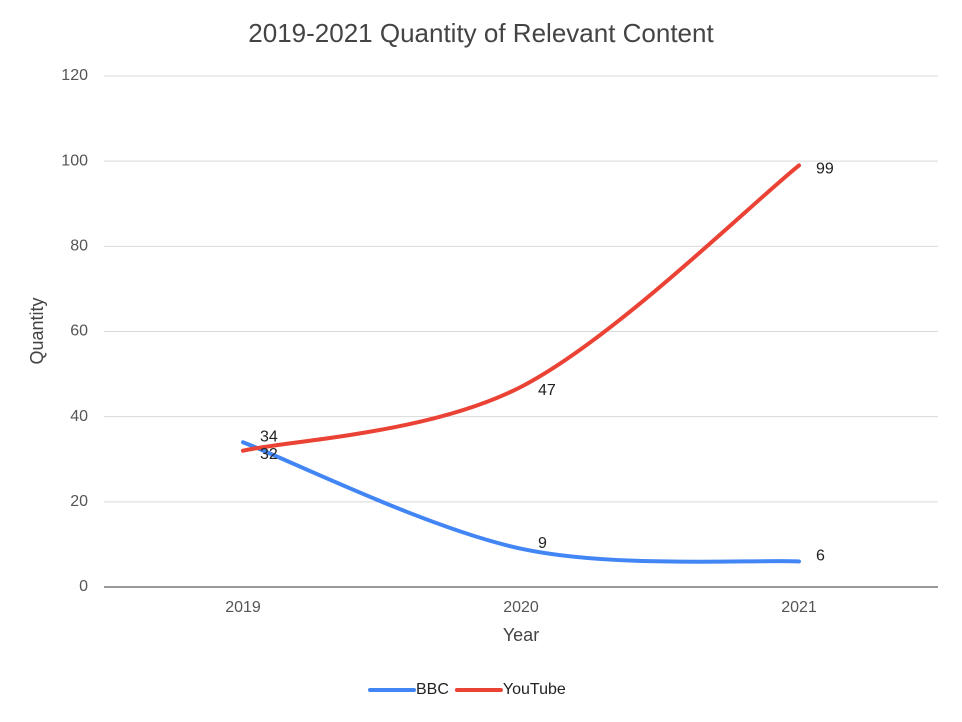 The image size is (962, 722). Describe the element at coordinates (432, 689) in the screenshot. I see `legend-label: BBC` at that location.